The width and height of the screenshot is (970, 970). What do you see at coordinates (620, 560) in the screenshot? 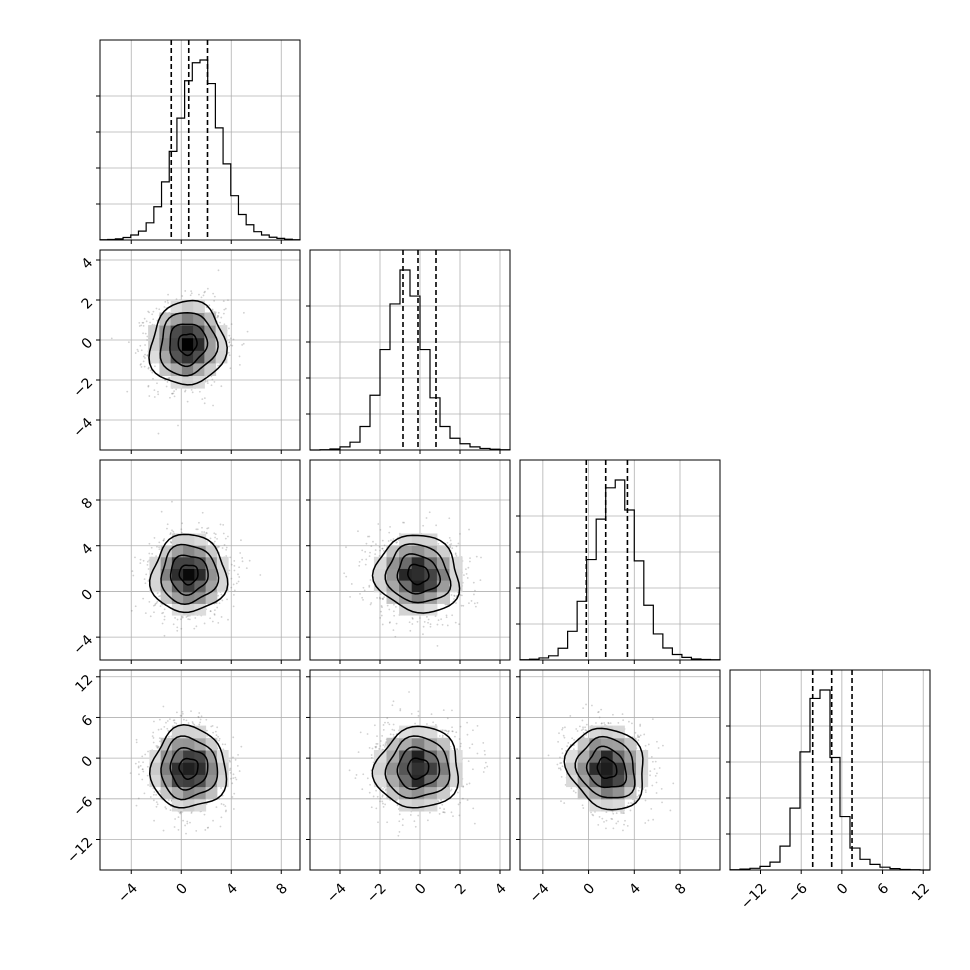
I see `panel-frame` at bounding box center [620, 560].